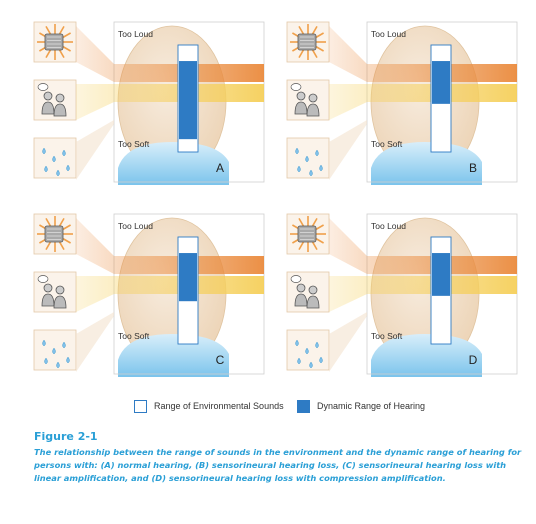 The image size is (536, 524). Describe the element at coordinates (219, 406) in the screenshot. I see `legend-label-env: Range of Environmental Sounds` at that location.